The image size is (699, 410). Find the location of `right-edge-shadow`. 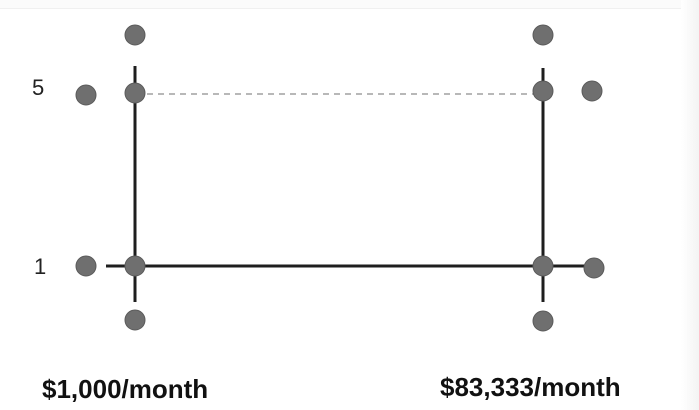

right-edge-shadow is located at coordinates (690, 205).